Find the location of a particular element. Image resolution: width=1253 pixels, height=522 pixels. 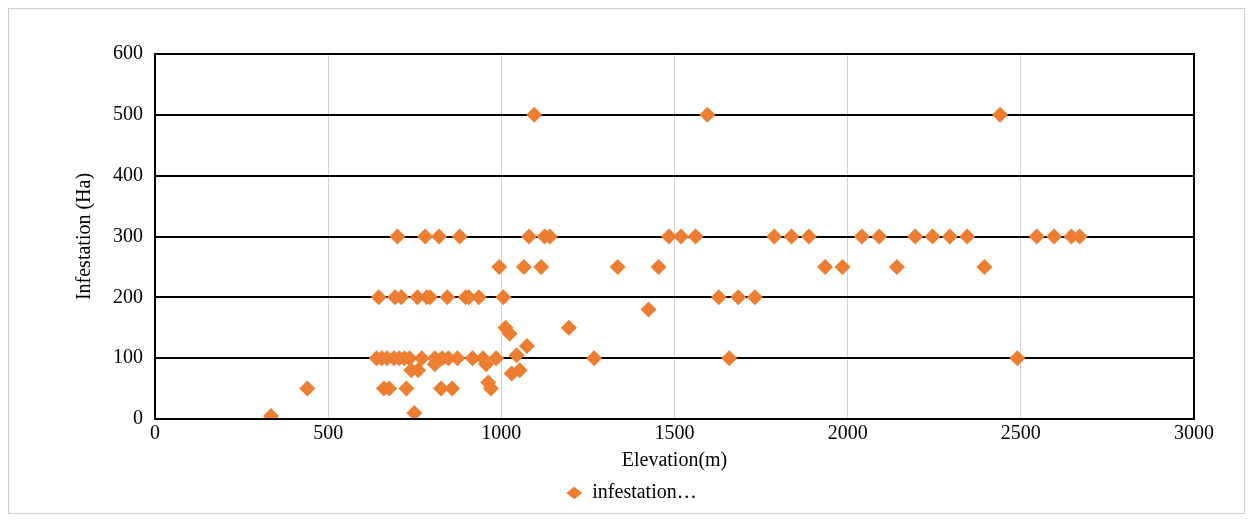

x-tick-label: 2500 is located at coordinates (1020, 432).